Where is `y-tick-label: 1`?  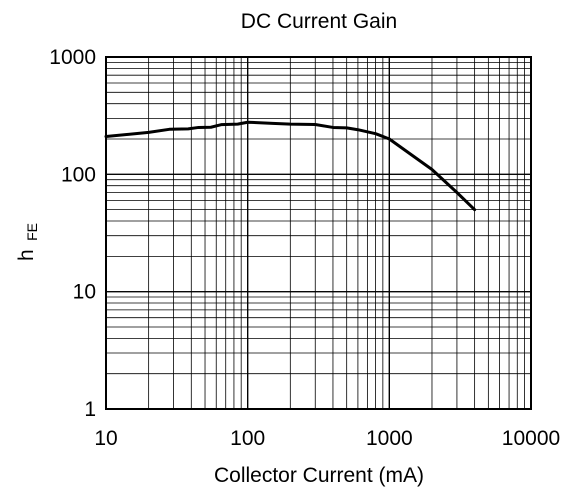 y-tick-label: 1 is located at coordinates (90, 409).